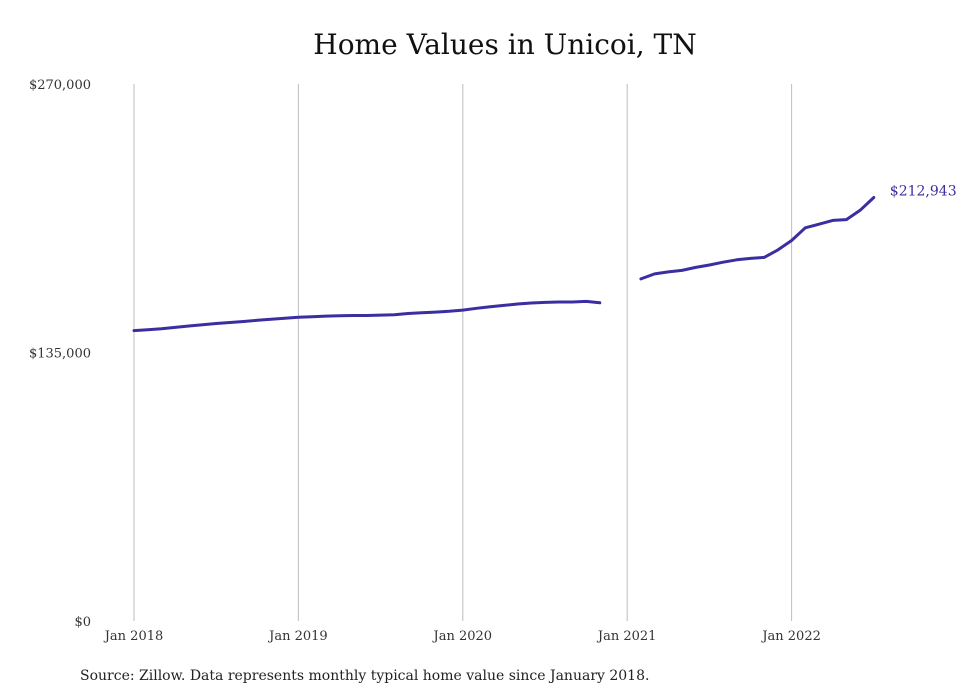  Describe the element at coordinates (297, 636) in the screenshot. I see `x-tick-label: Jan 2019` at that location.